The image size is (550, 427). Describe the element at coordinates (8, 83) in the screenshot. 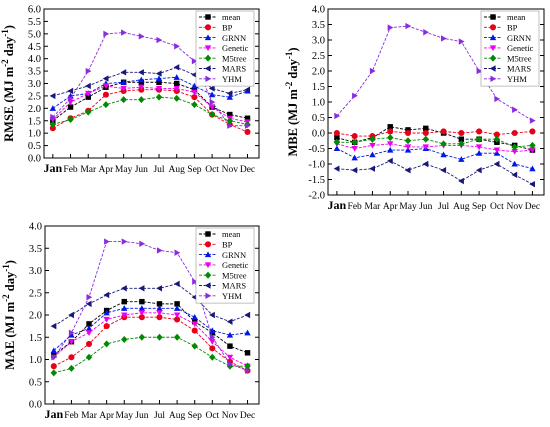

I see `y-axis-title: RMSE (MJ m-2 day-1)` at that location.